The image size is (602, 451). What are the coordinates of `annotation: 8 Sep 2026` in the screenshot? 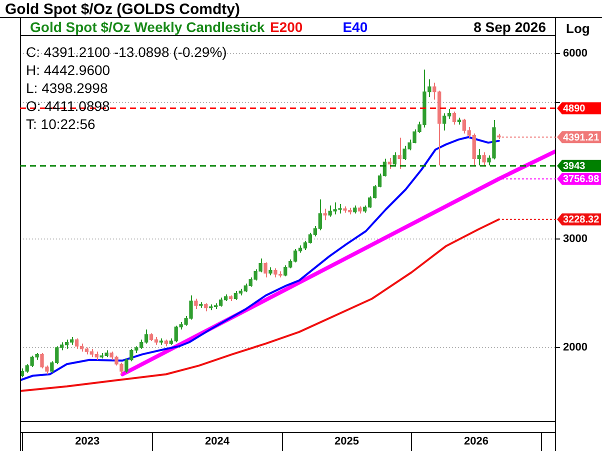 It's located at (510, 27).